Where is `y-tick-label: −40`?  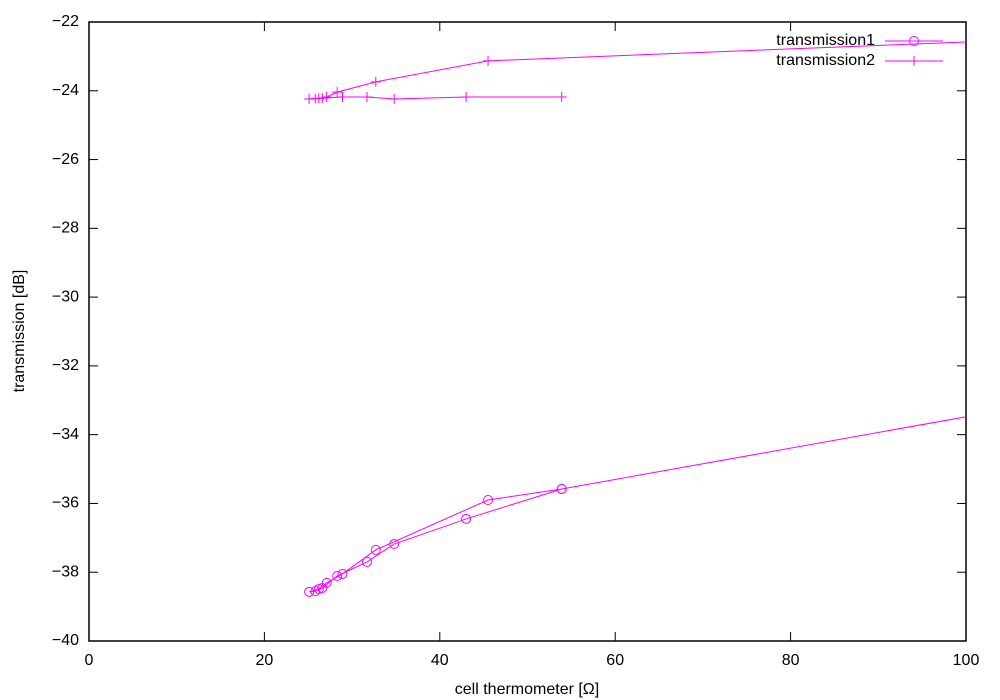 y-tick-label: −40 is located at coordinates (65, 640).